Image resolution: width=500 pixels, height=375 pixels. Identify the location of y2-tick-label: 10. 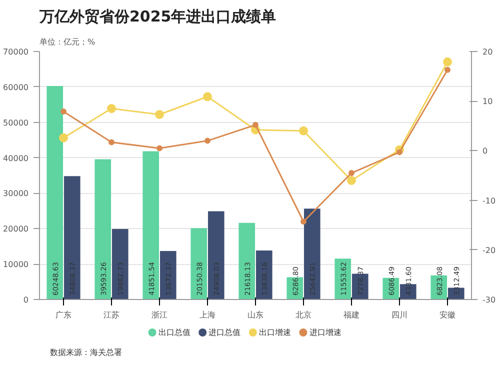
(487, 101).